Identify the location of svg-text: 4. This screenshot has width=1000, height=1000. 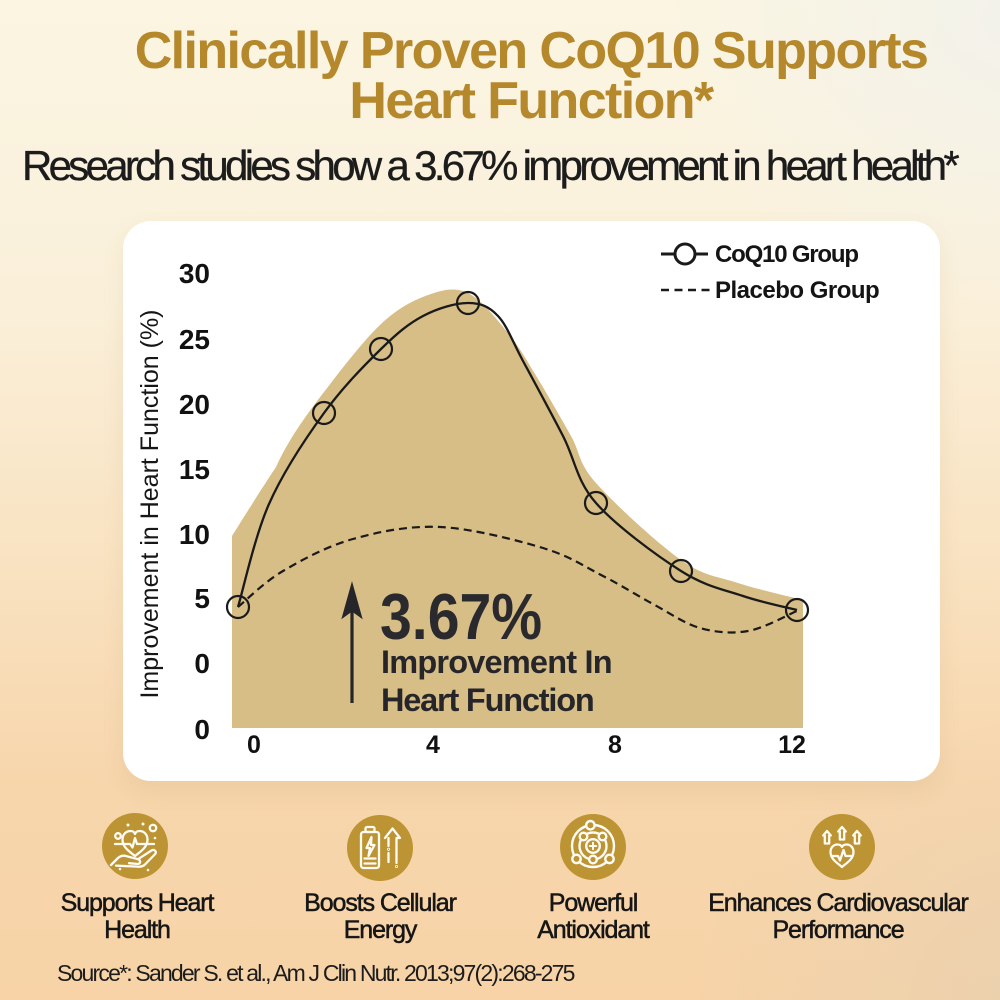
(433, 745).